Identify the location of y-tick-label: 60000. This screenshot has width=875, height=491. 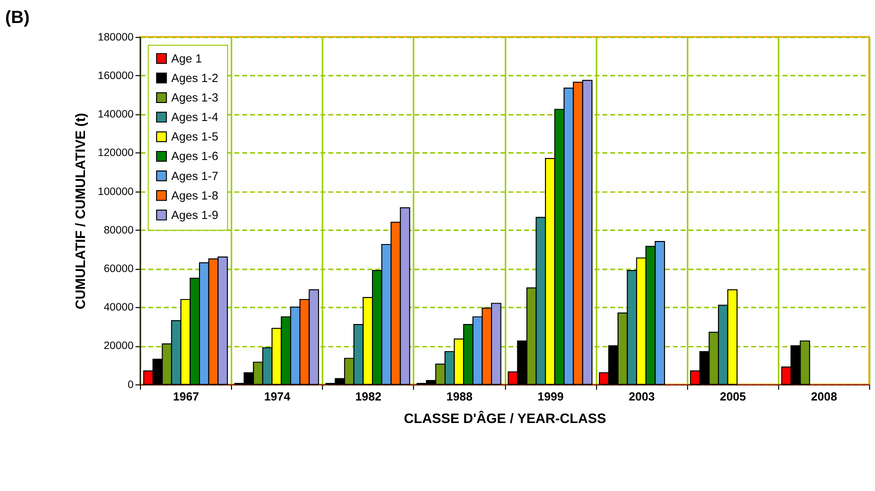
(119, 268).